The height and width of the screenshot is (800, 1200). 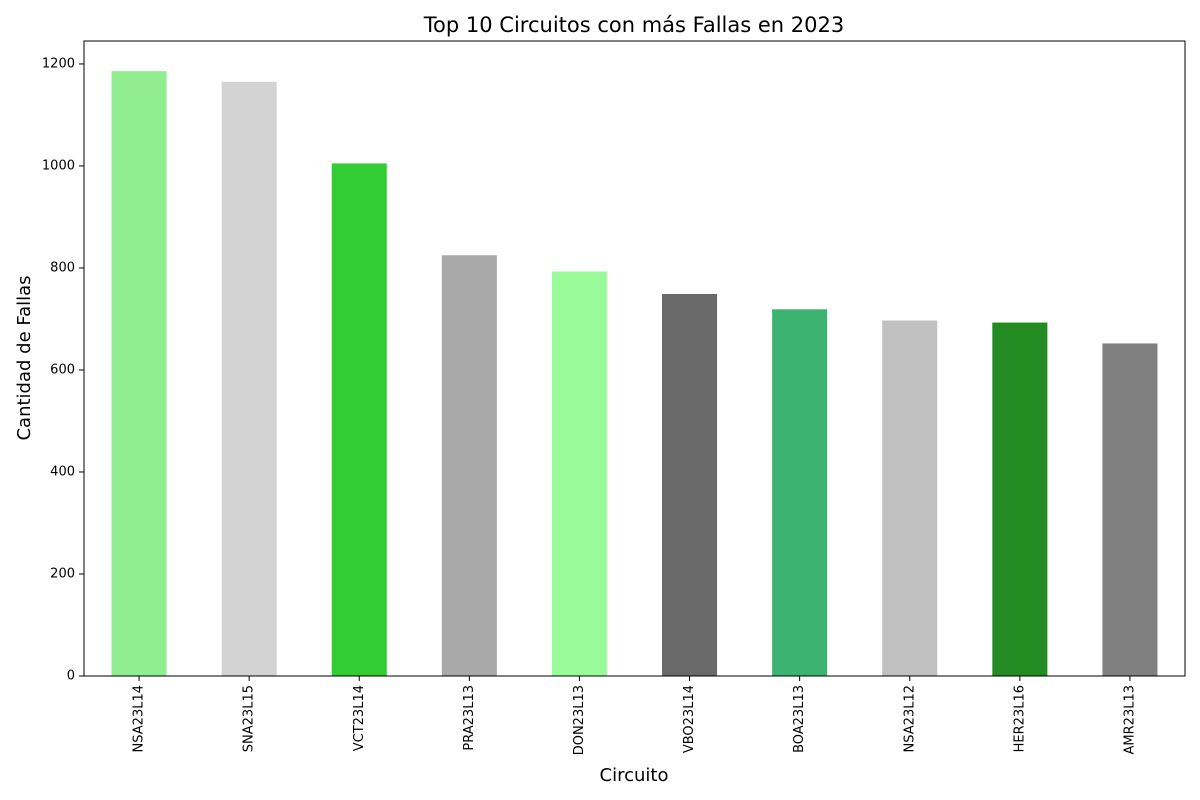 I want to click on bar-nsa23l14, so click(x=139, y=374).